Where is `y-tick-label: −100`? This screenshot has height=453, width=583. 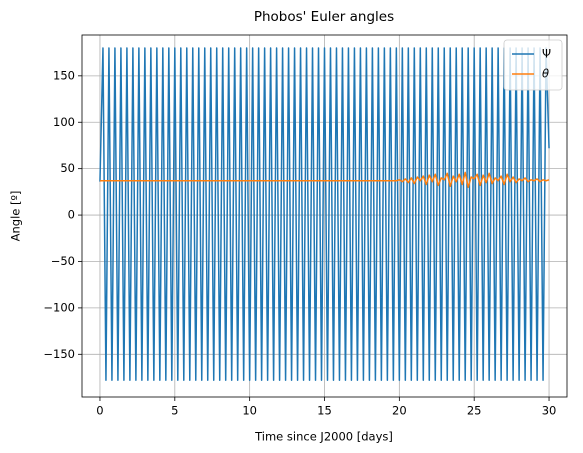 y-tick-label: −100 is located at coordinates (59, 307).